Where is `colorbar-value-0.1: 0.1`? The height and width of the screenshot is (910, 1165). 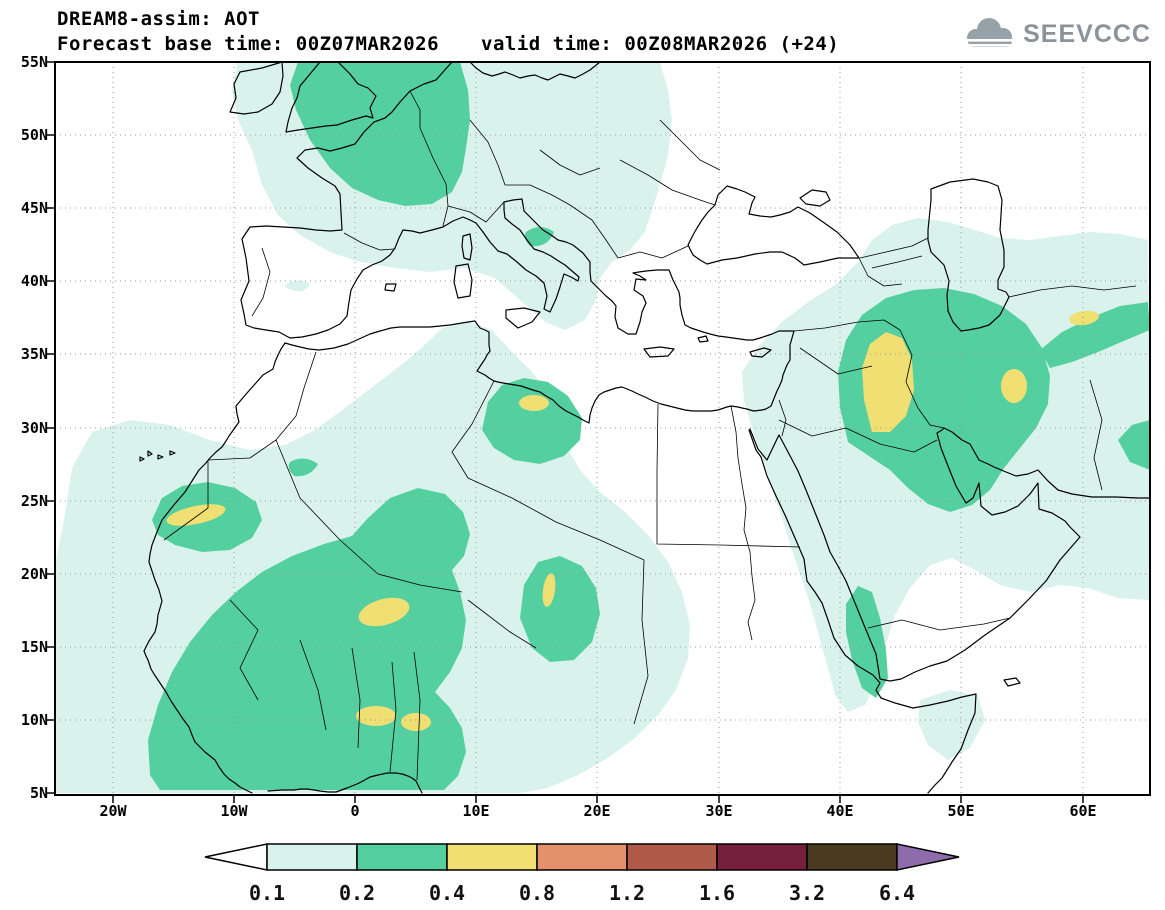
colorbar-value-0.1: 0.1 is located at coordinates (267, 893).